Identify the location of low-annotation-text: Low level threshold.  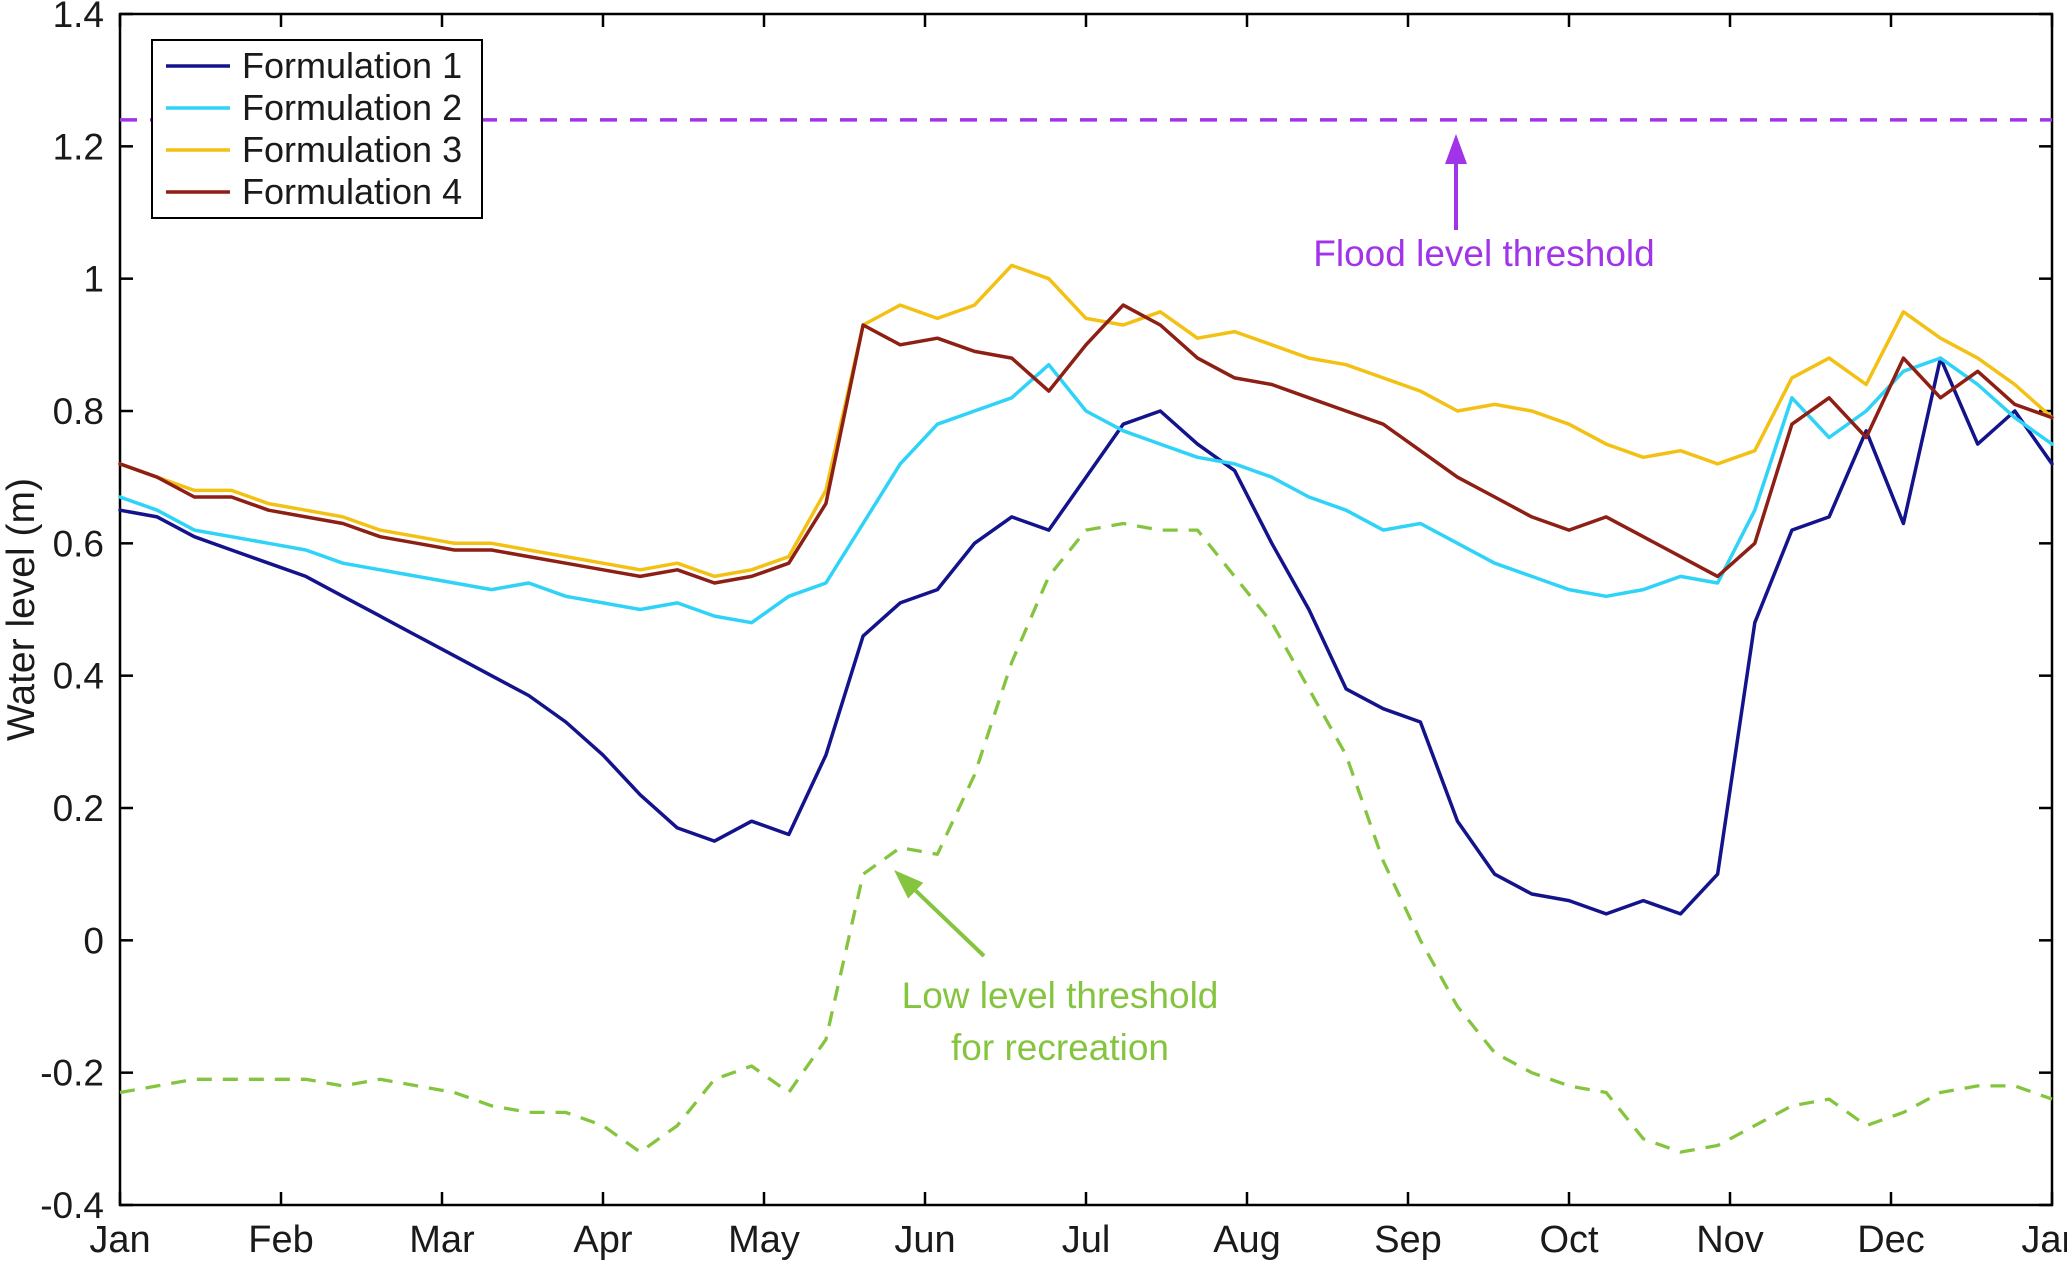
(1060, 995).